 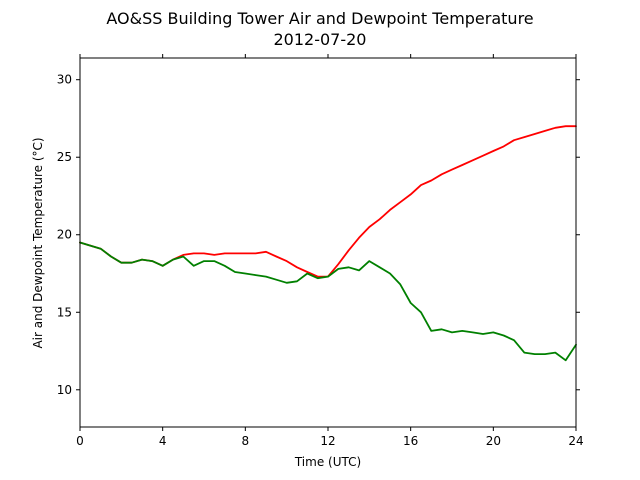 I want to click on x-tick-label: 12, so click(x=327, y=441).